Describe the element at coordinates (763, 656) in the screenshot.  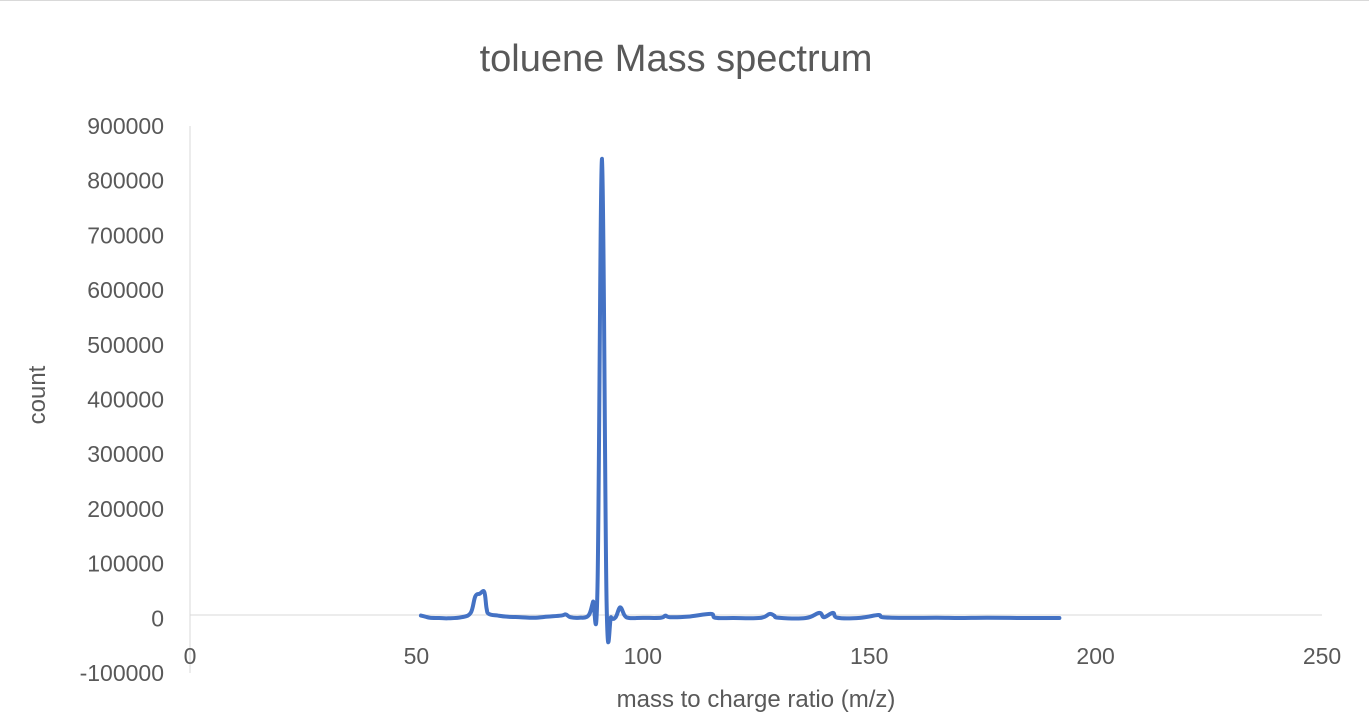
I see `x-tick-labels: 0 50 100 150 200 250` at that location.